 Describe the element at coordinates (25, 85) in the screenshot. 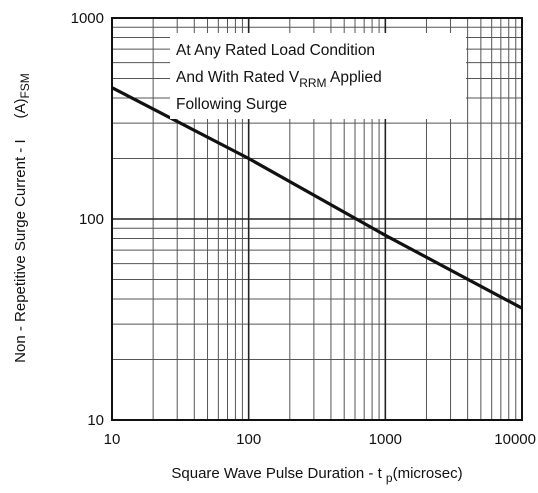

I see `y-axis-title-sub: FSM` at that location.